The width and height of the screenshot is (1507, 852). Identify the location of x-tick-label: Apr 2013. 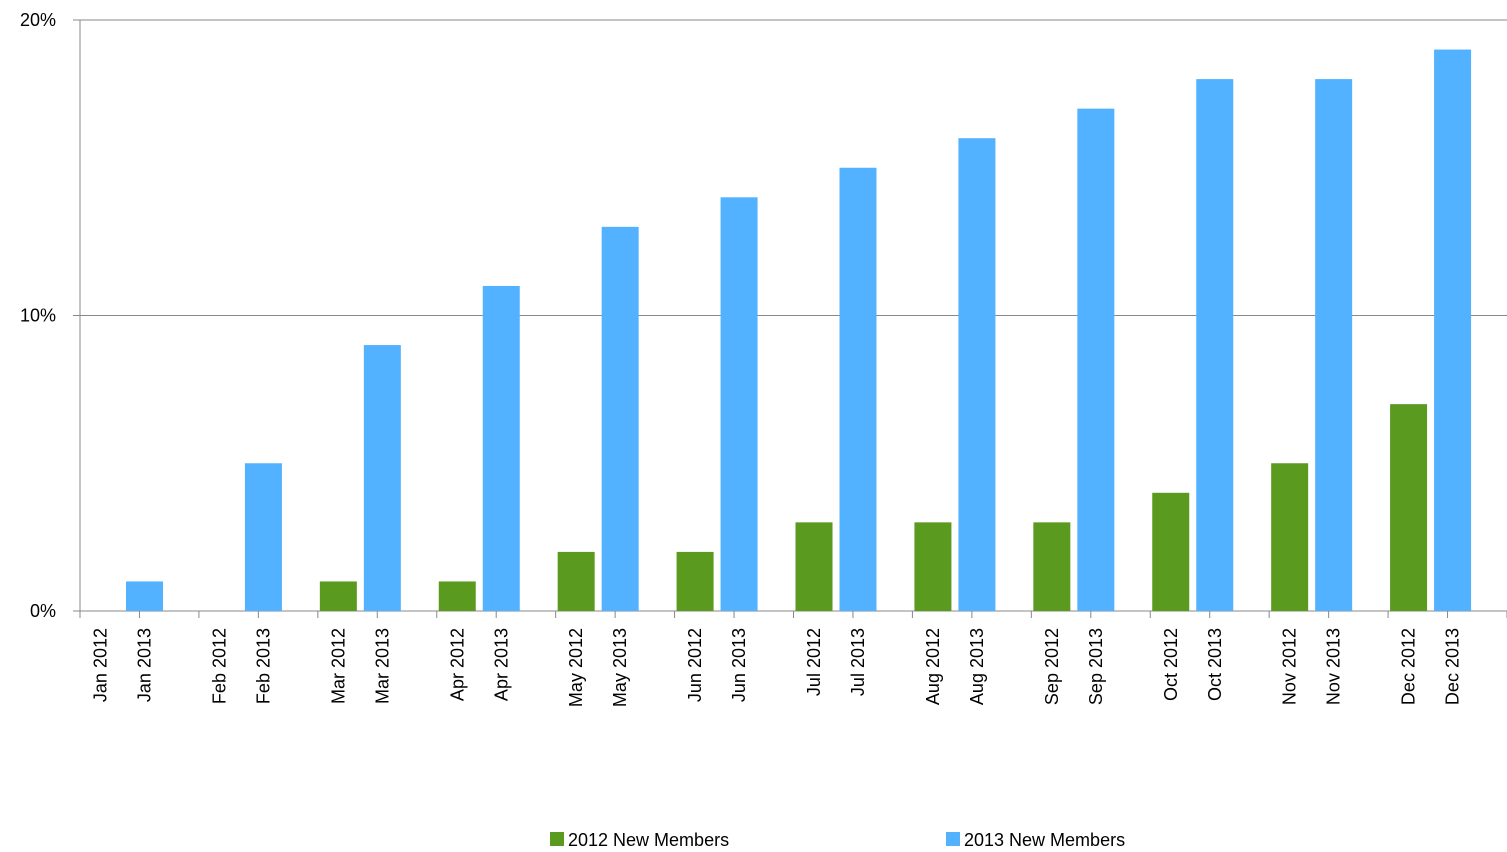
(501, 664).